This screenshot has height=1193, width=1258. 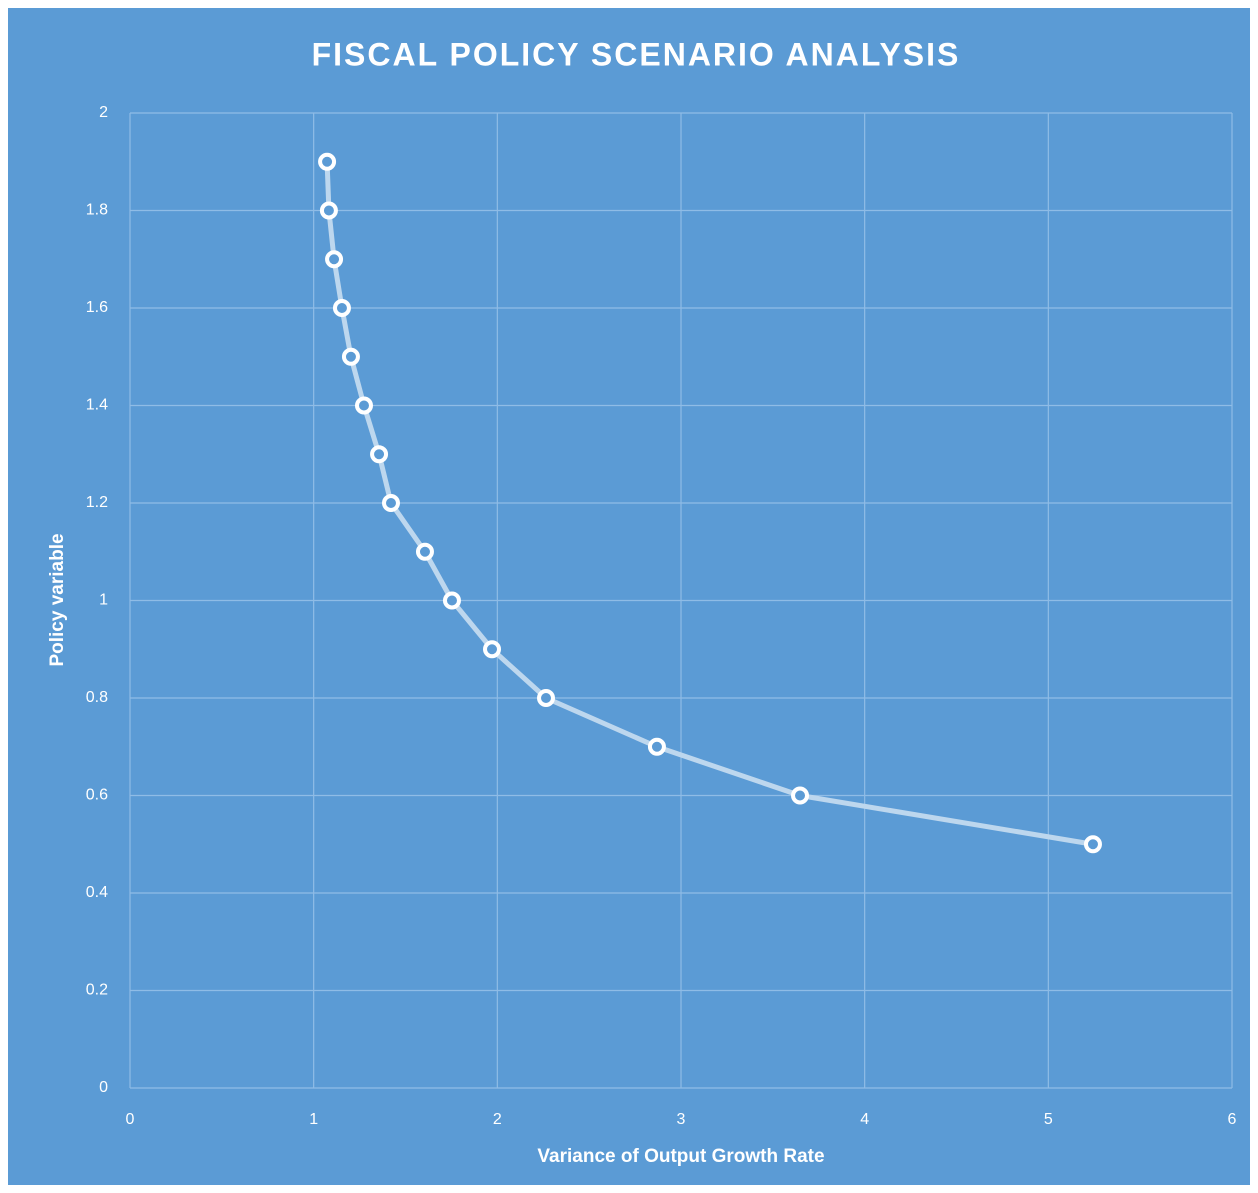 I want to click on x-tick-label: 2, so click(x=497, y=1119).